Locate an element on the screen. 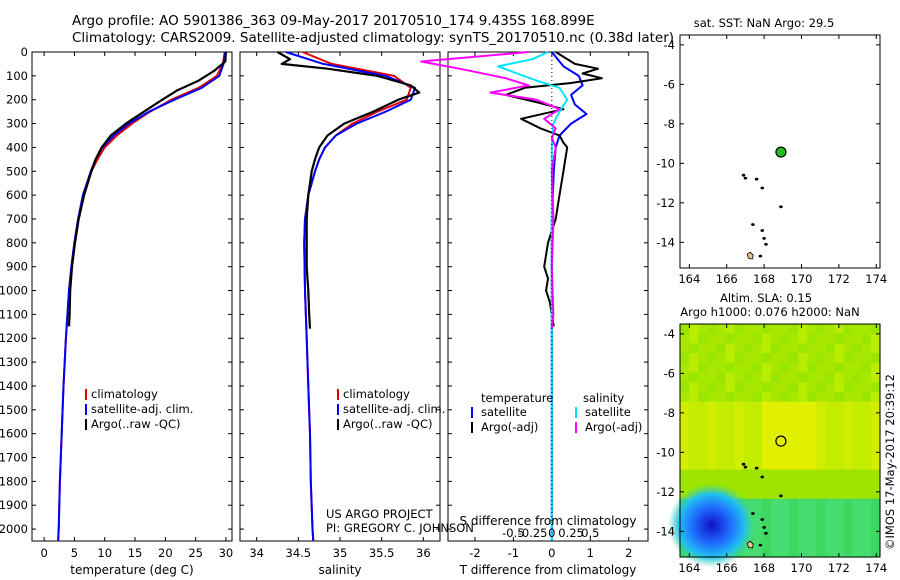 Image resolution: width=900 pixels, height=580 pixels. y-tick-label: 600 is located at coordinates (17, 195).